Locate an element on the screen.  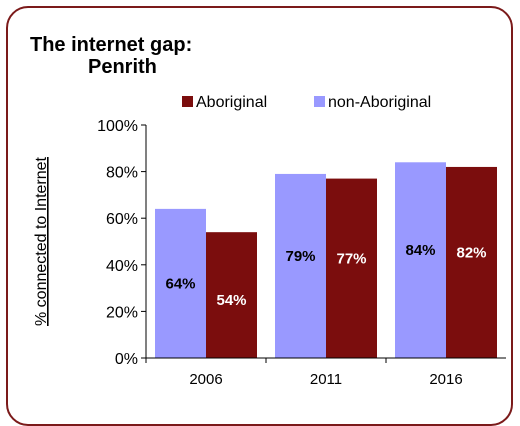
legend: Aboriginal non-Aboriginal is located at coordinates (306, 102).